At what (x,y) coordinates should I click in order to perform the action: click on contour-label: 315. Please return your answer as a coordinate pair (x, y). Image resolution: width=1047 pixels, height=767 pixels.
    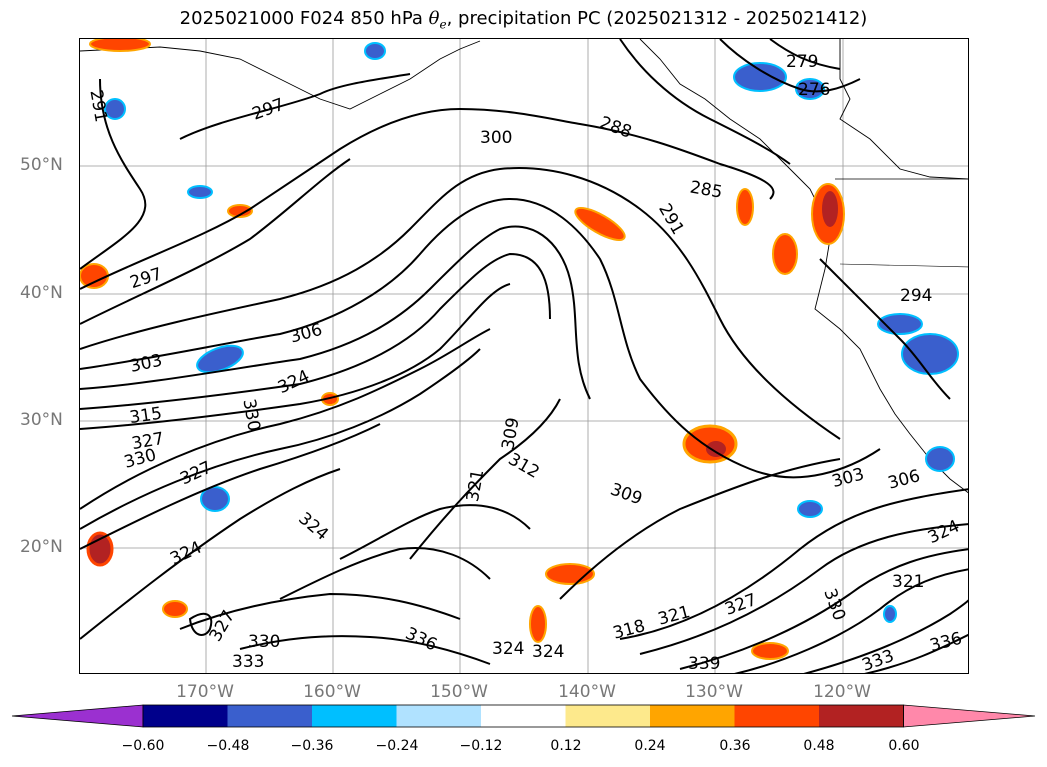
    Looking at the image, I should click on (145, 416).